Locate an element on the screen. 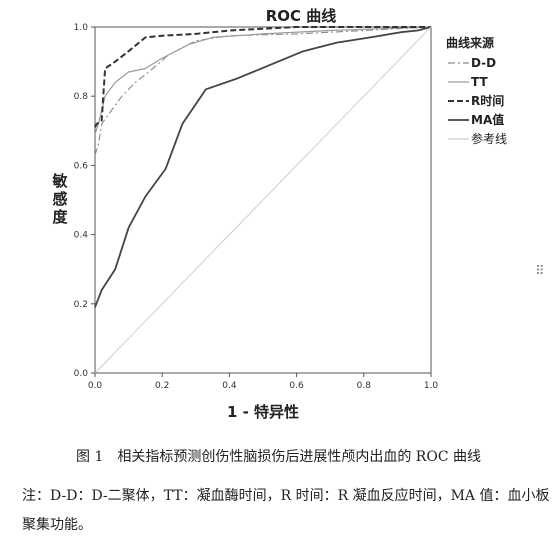  y-axis-label: 敏感度 is located at coordinates (59, 199).